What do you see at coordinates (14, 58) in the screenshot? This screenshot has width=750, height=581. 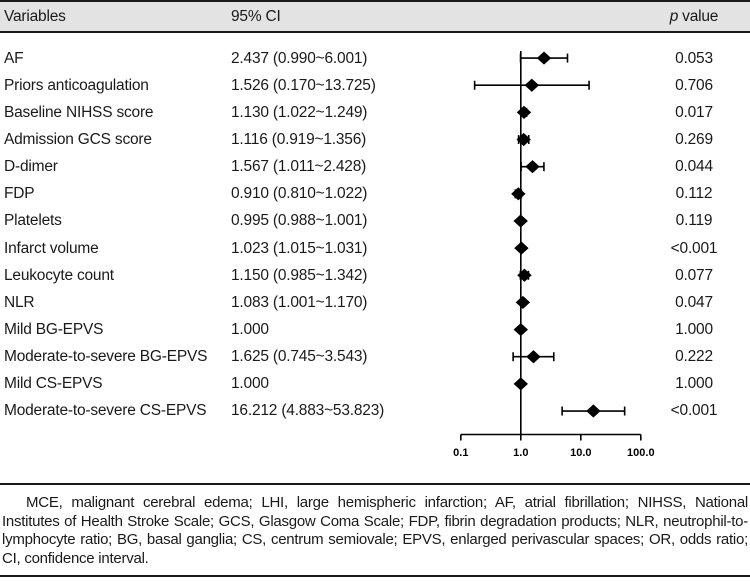 I see `row-variable-label: AF` at bounding box center [14, 58].